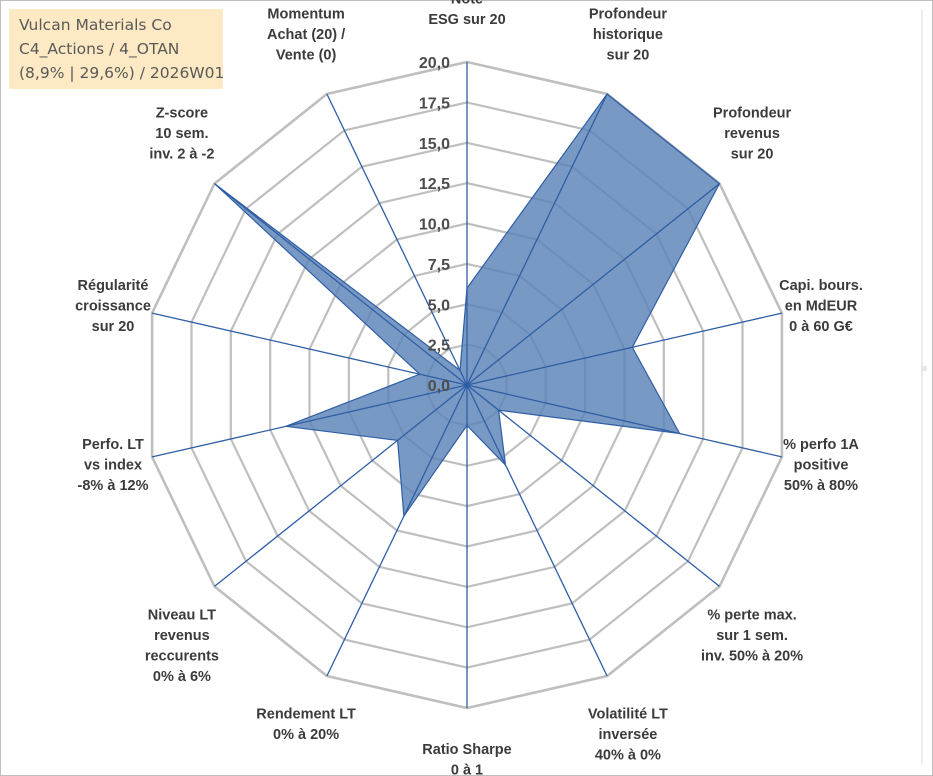 The height and width of the screenshot is (776, 933). I want to click on axis-label-4: Capi. bours. en MdEUR 0 à 60 G€, so click(821, 306).